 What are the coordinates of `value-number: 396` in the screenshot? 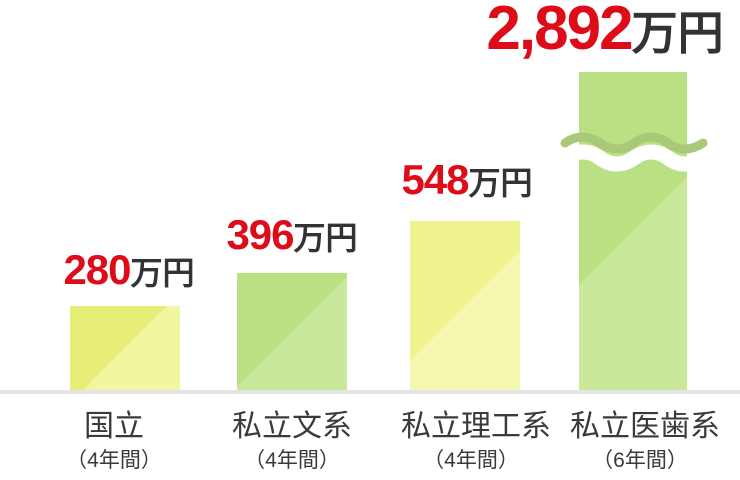 It's located at (260, 234).